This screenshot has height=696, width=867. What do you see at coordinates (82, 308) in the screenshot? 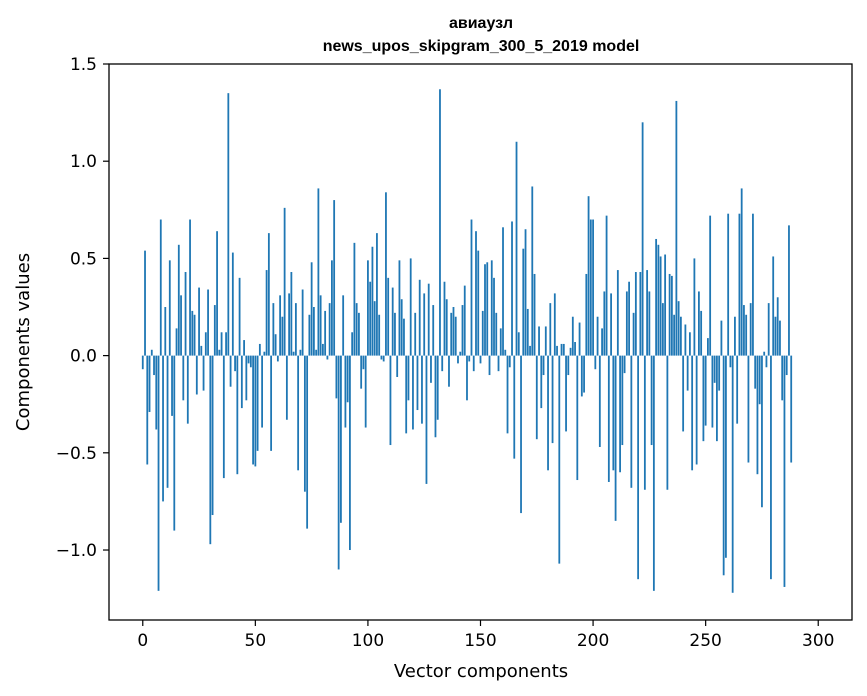
I see `y-axis: −1.0 −0.5 0.0 0.5 1.0 1.5` at bounding box center [82, 308].